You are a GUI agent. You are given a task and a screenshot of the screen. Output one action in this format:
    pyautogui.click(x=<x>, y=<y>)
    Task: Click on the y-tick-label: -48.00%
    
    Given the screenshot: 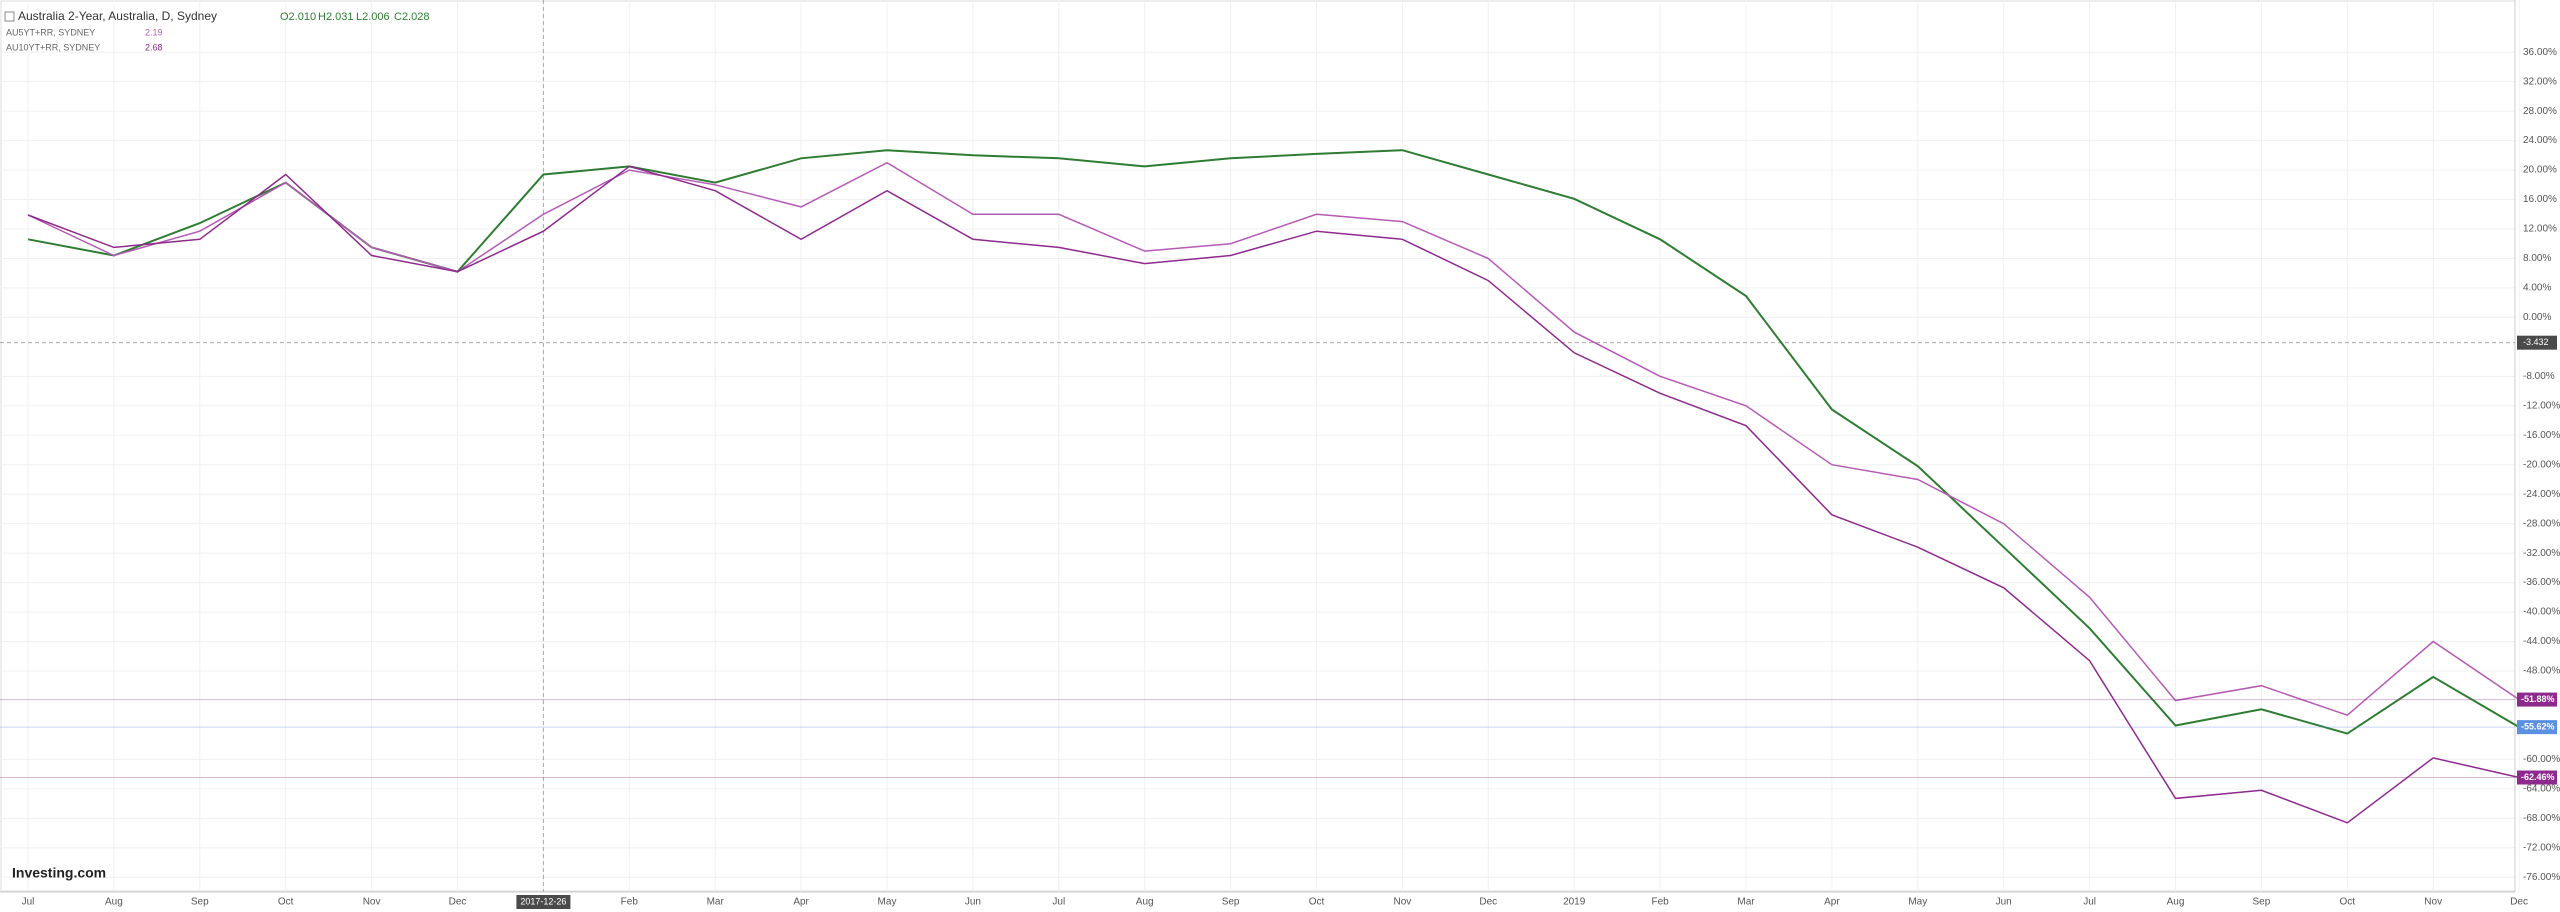 What is the action you would take?
    pyautogui.click(x=2541, y=671)
    